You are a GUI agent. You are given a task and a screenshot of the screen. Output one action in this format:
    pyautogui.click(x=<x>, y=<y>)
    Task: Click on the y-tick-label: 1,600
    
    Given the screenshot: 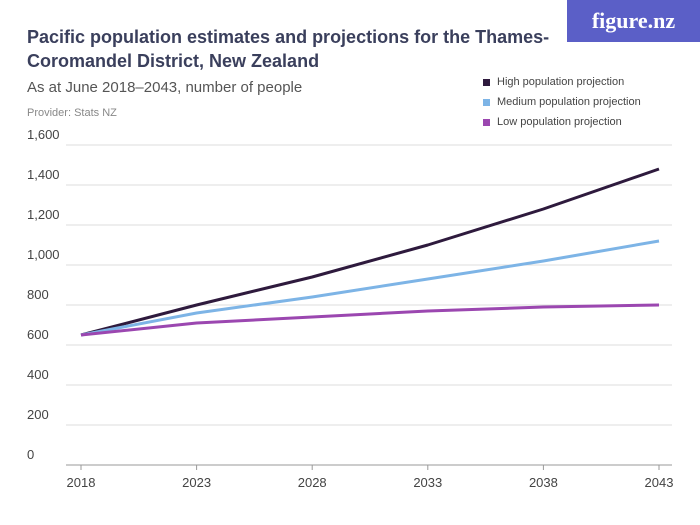 What is the action you would take?
    pyautogui.click(x=43, y=134)
    